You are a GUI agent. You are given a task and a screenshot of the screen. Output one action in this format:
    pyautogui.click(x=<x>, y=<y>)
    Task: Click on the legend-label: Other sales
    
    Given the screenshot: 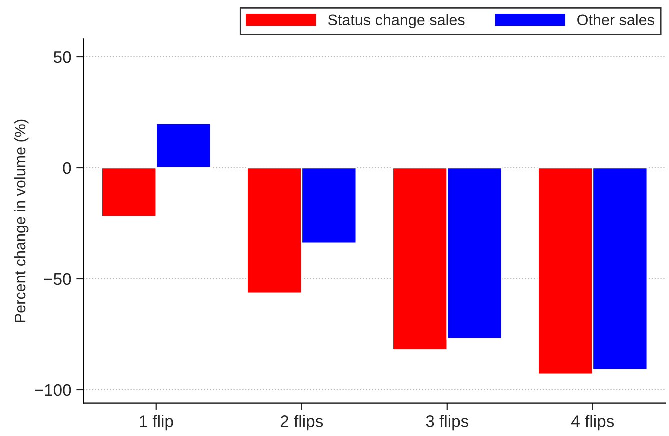 What is the action you would take?
    pyautogui.click(x=616, y=20)
    